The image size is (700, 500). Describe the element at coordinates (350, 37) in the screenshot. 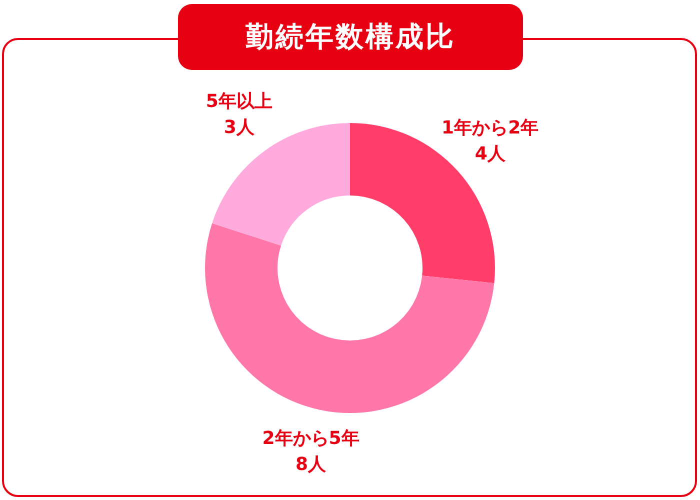

I see `chart-title: 勤続年数構成比` at that location.